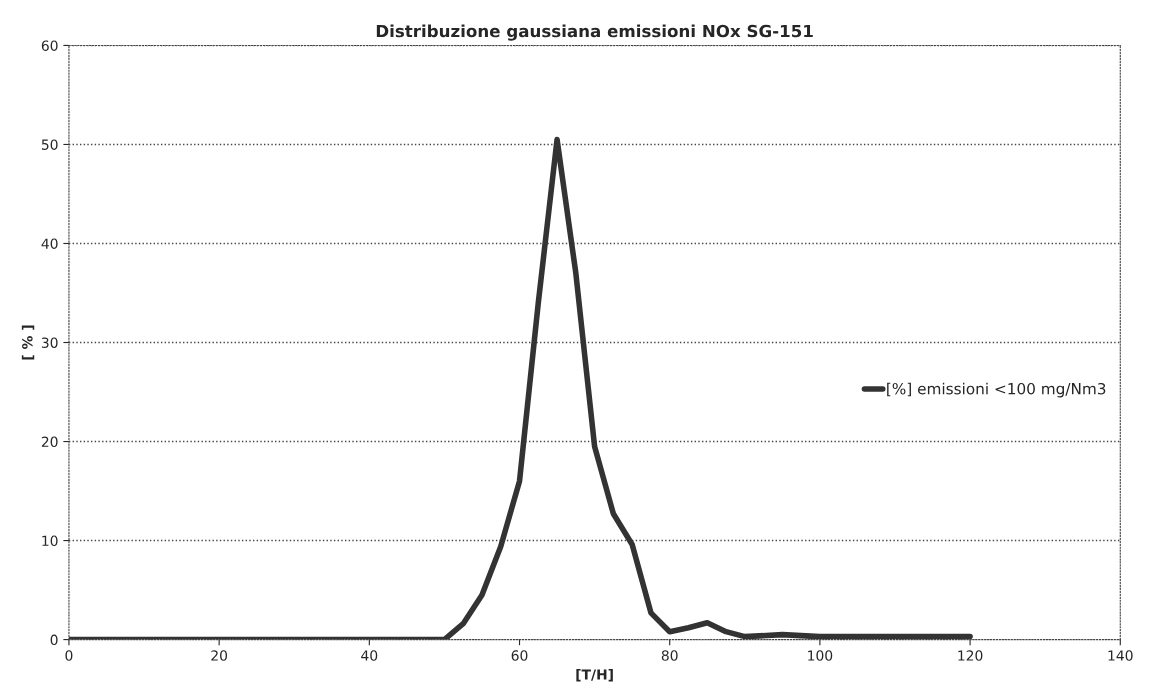 Image resolution: width=1149 pixels, height=699 pixels. Describe the element at coordinates (996, 390) in the screenshot. I see `legend-label: [%] emissioni <100 mg/Nm3` at that location.